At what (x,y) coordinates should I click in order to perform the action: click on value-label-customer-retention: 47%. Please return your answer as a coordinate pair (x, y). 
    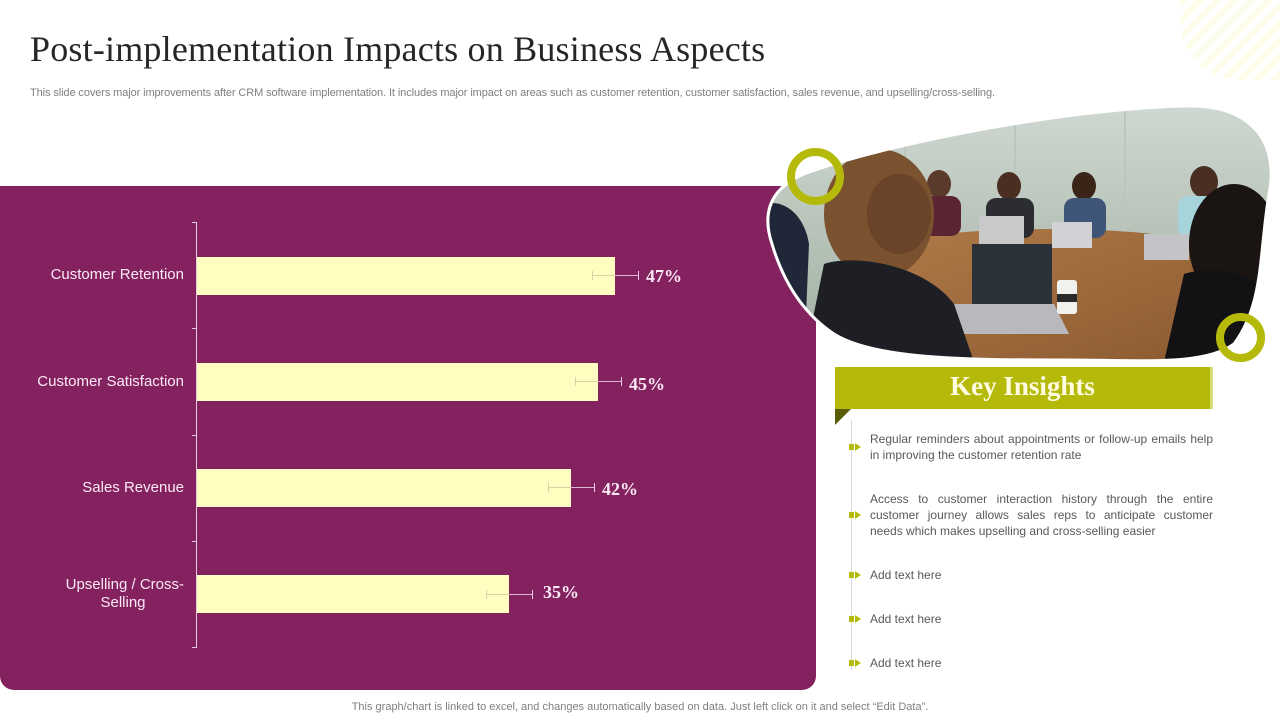
    Looking at the image, I should click on (664, 276).